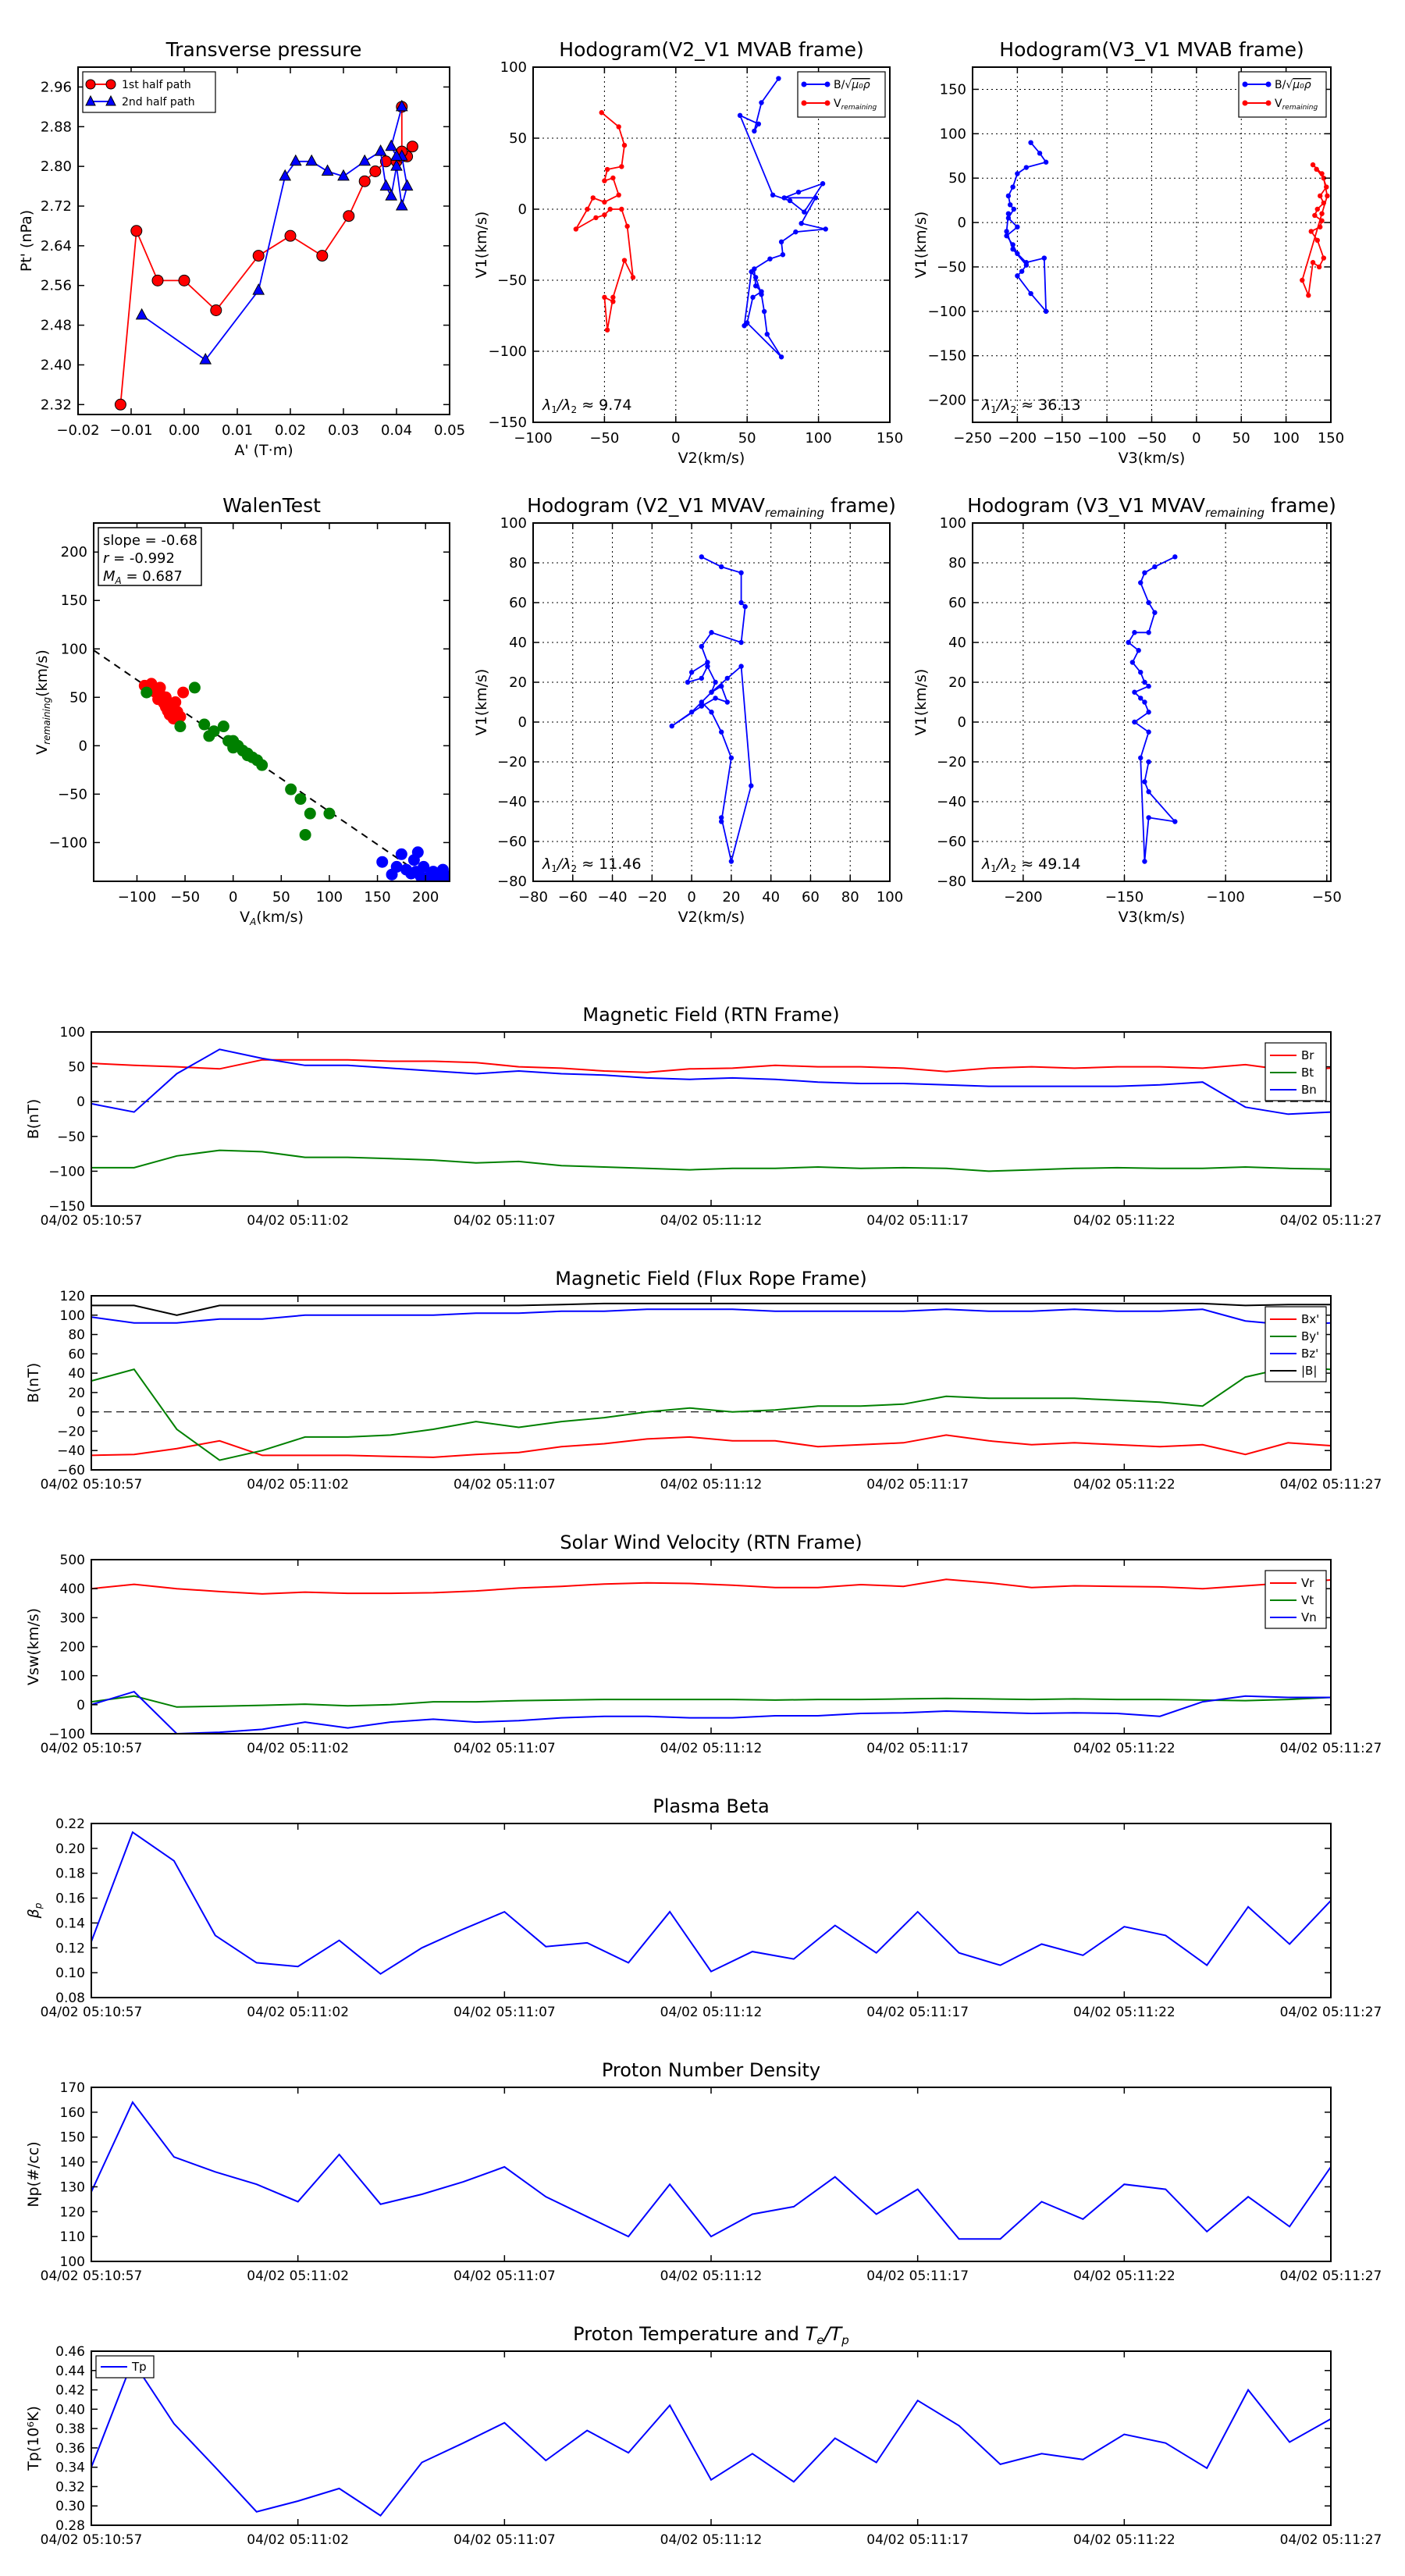 The image size is (1405, 2576). I want to click on y-axis-label: βp, so click(34, 1910).